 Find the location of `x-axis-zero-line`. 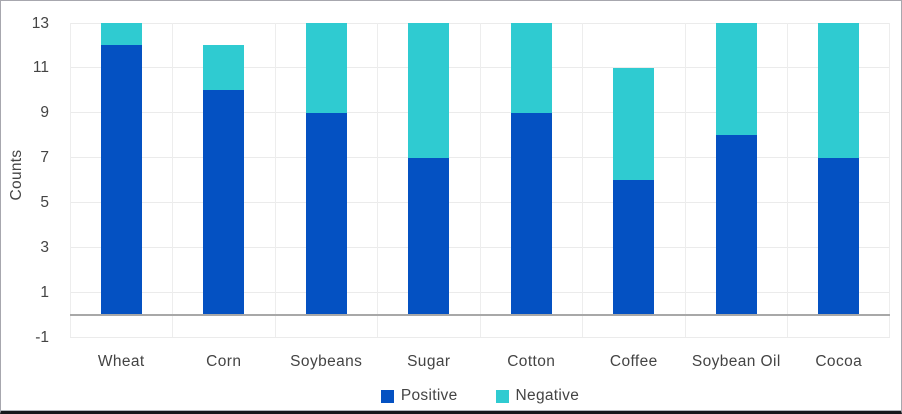

x-axis-zero-line is located at coordinates (480, 314).